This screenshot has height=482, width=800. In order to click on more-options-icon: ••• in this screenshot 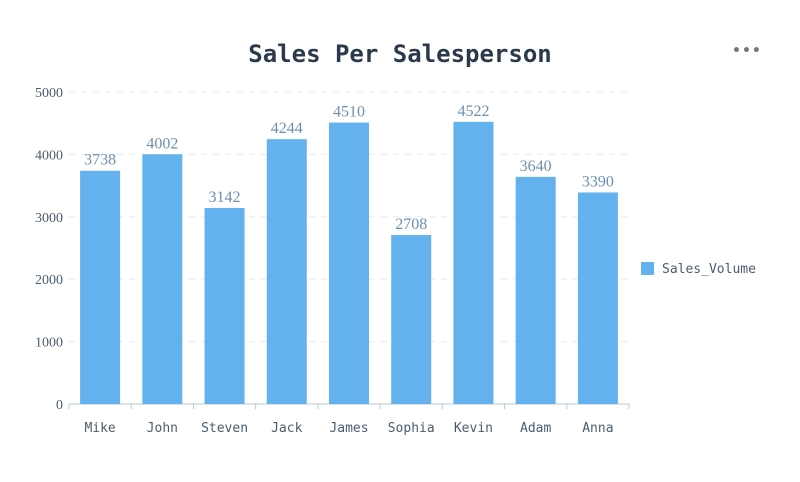, I will do `click(747, 51)`.